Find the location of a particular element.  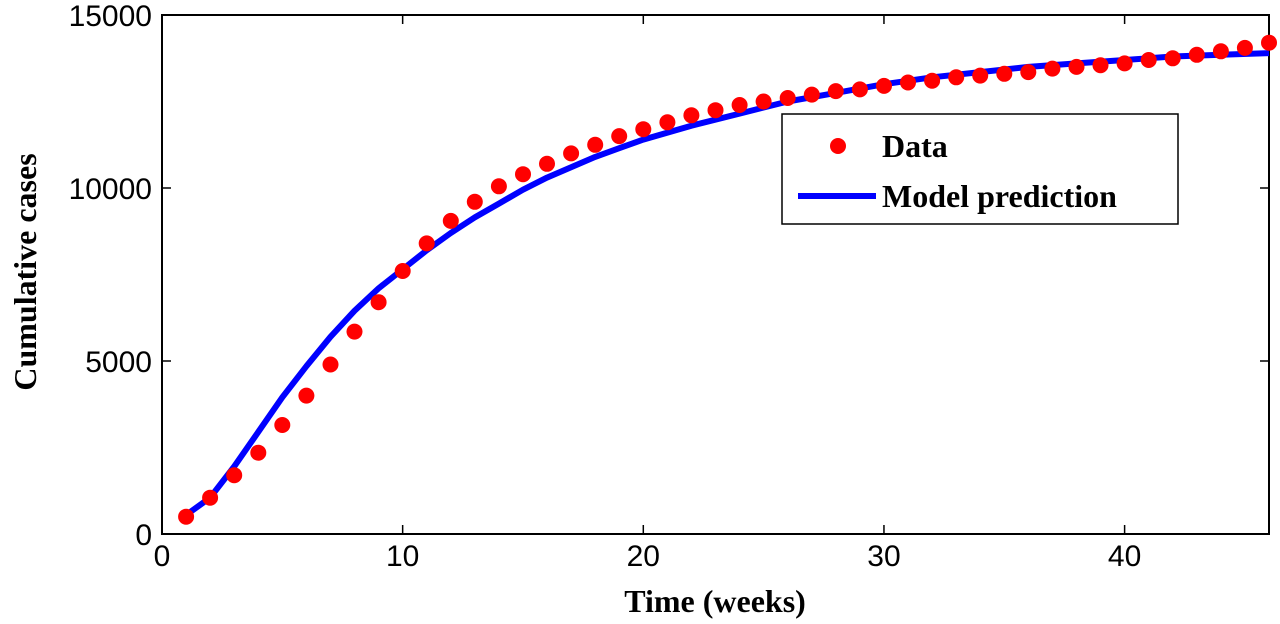

legend-label-data: Data is located at coordinates (915, 146).